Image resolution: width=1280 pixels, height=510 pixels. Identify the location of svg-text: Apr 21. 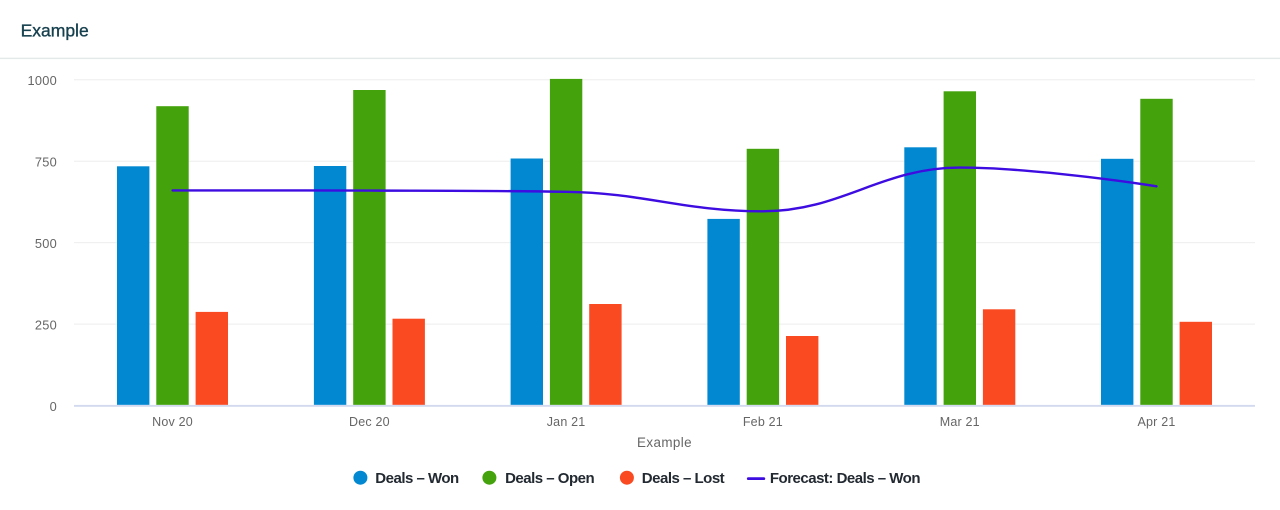
(1156, 422).